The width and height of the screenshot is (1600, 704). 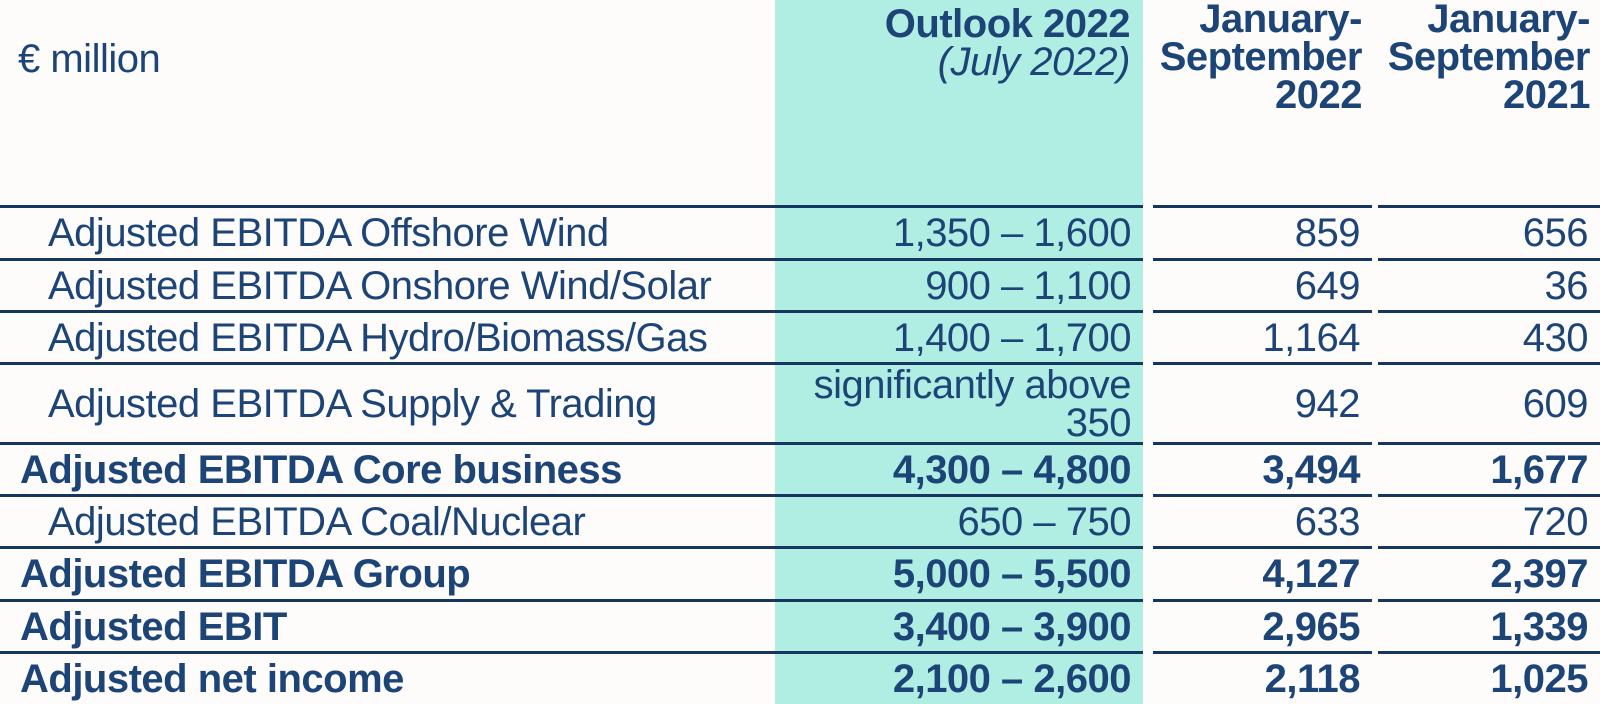 What do you see at coordinates (959, 468) in the screenshot?
I see `outlook-value: 4,300 – 4,800` at bounding box center [959, 468].